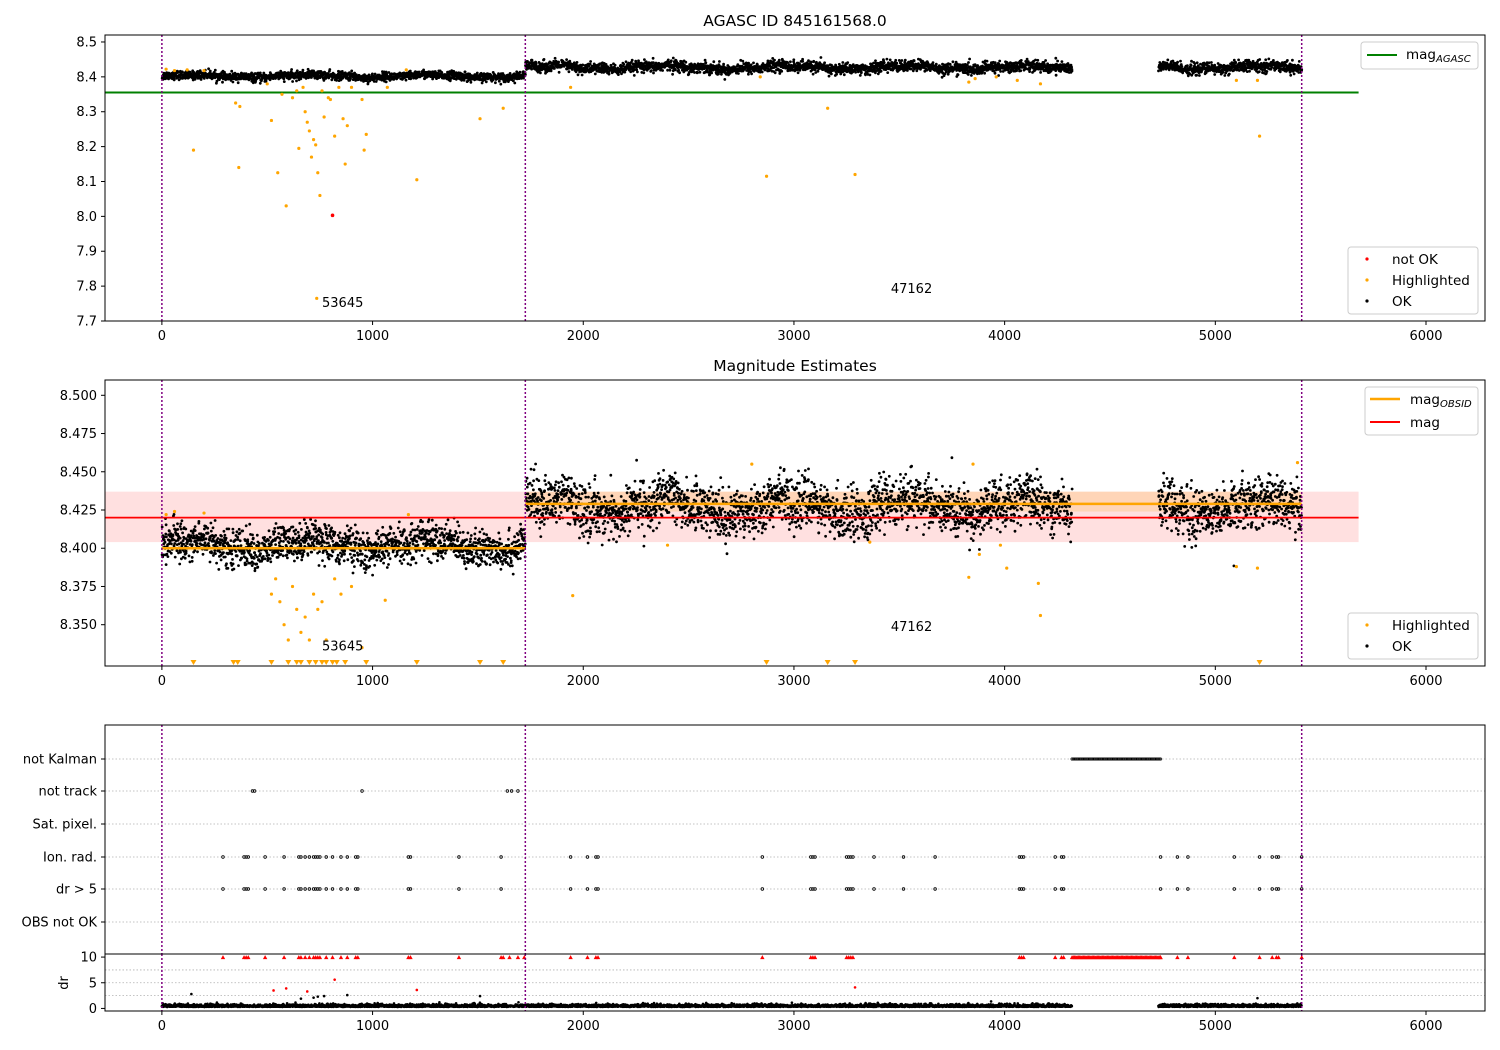 This screenshot has height=1050, width=1500. I want to click on estimates-ytick-label: 8.375, so click(78, 587).